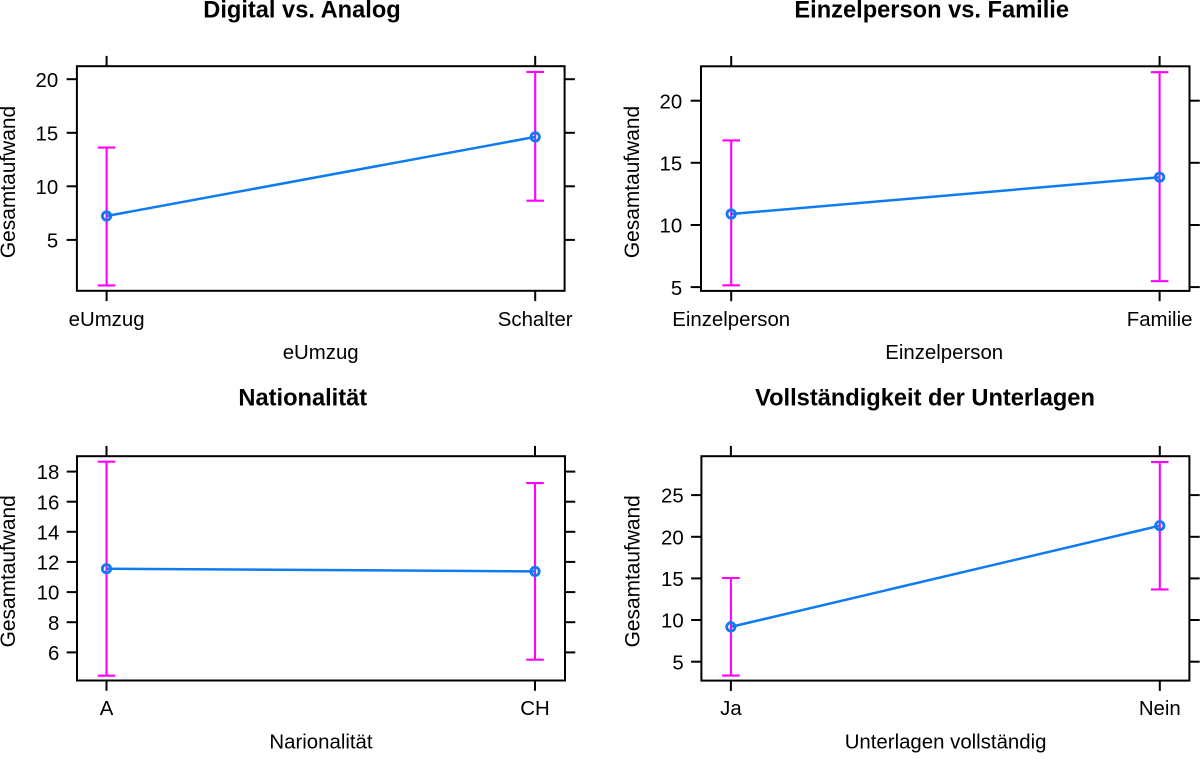  I want to click on svg-text: CH, so click(534, 709).